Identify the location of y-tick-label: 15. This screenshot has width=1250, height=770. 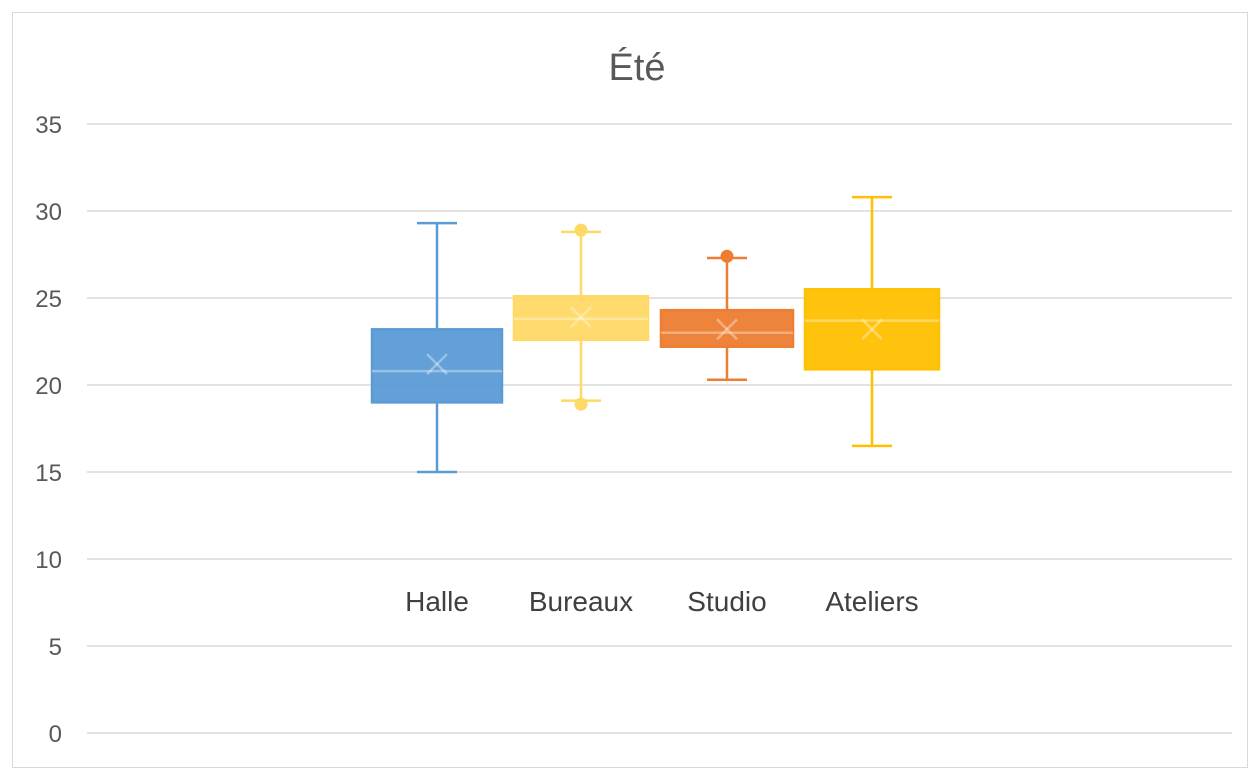
(48, 473).